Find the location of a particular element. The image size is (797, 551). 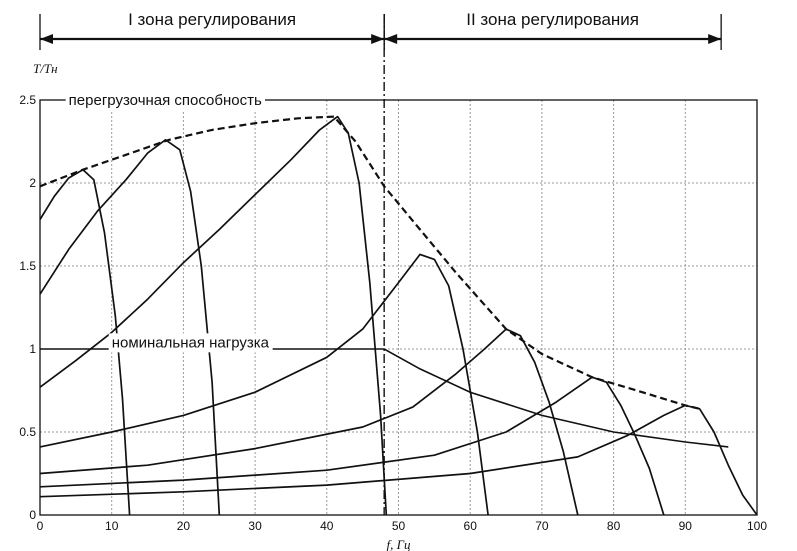

annotation-label: номинальная нагрузка is located at coordinates (191, 342).